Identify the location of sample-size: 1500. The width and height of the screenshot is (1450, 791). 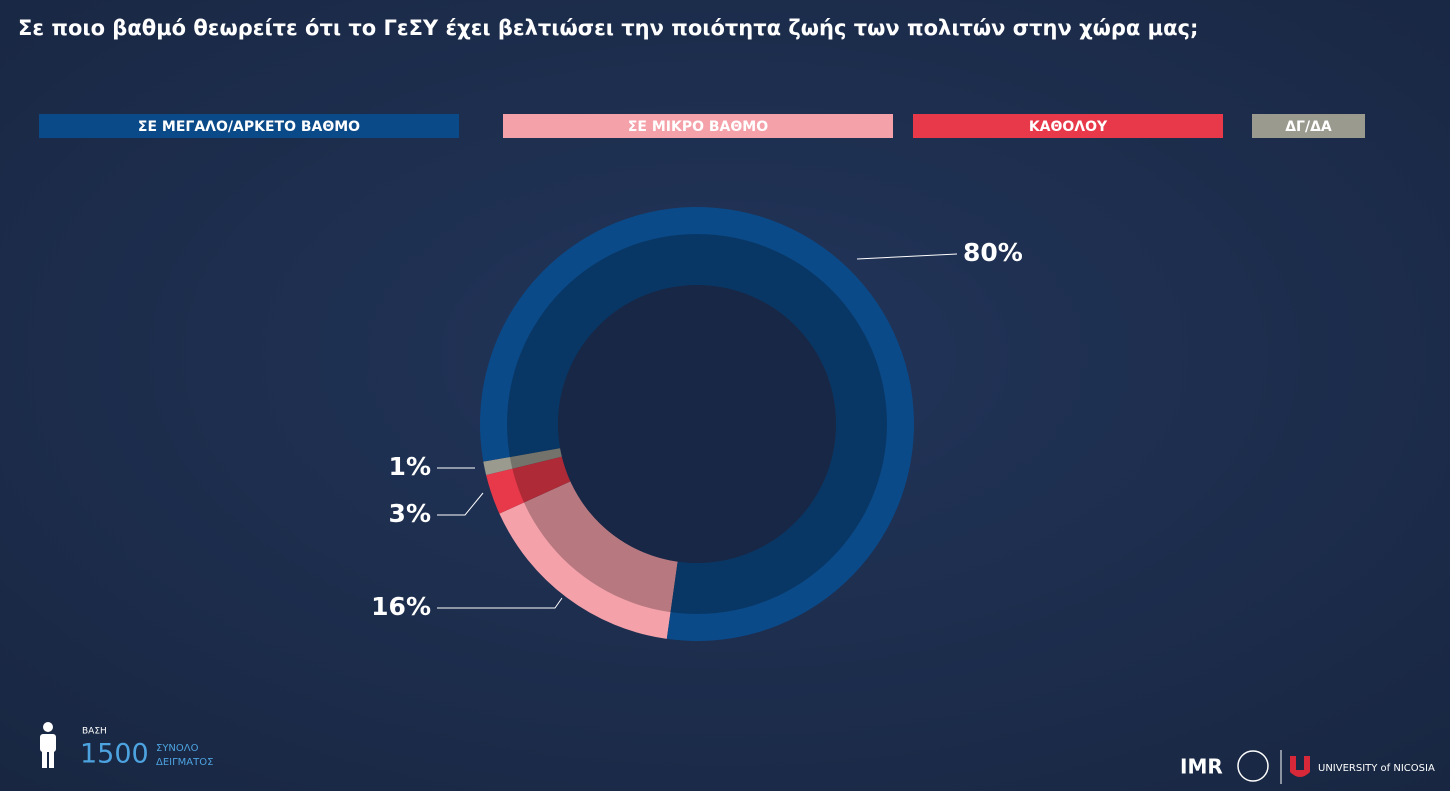
(114, 754).